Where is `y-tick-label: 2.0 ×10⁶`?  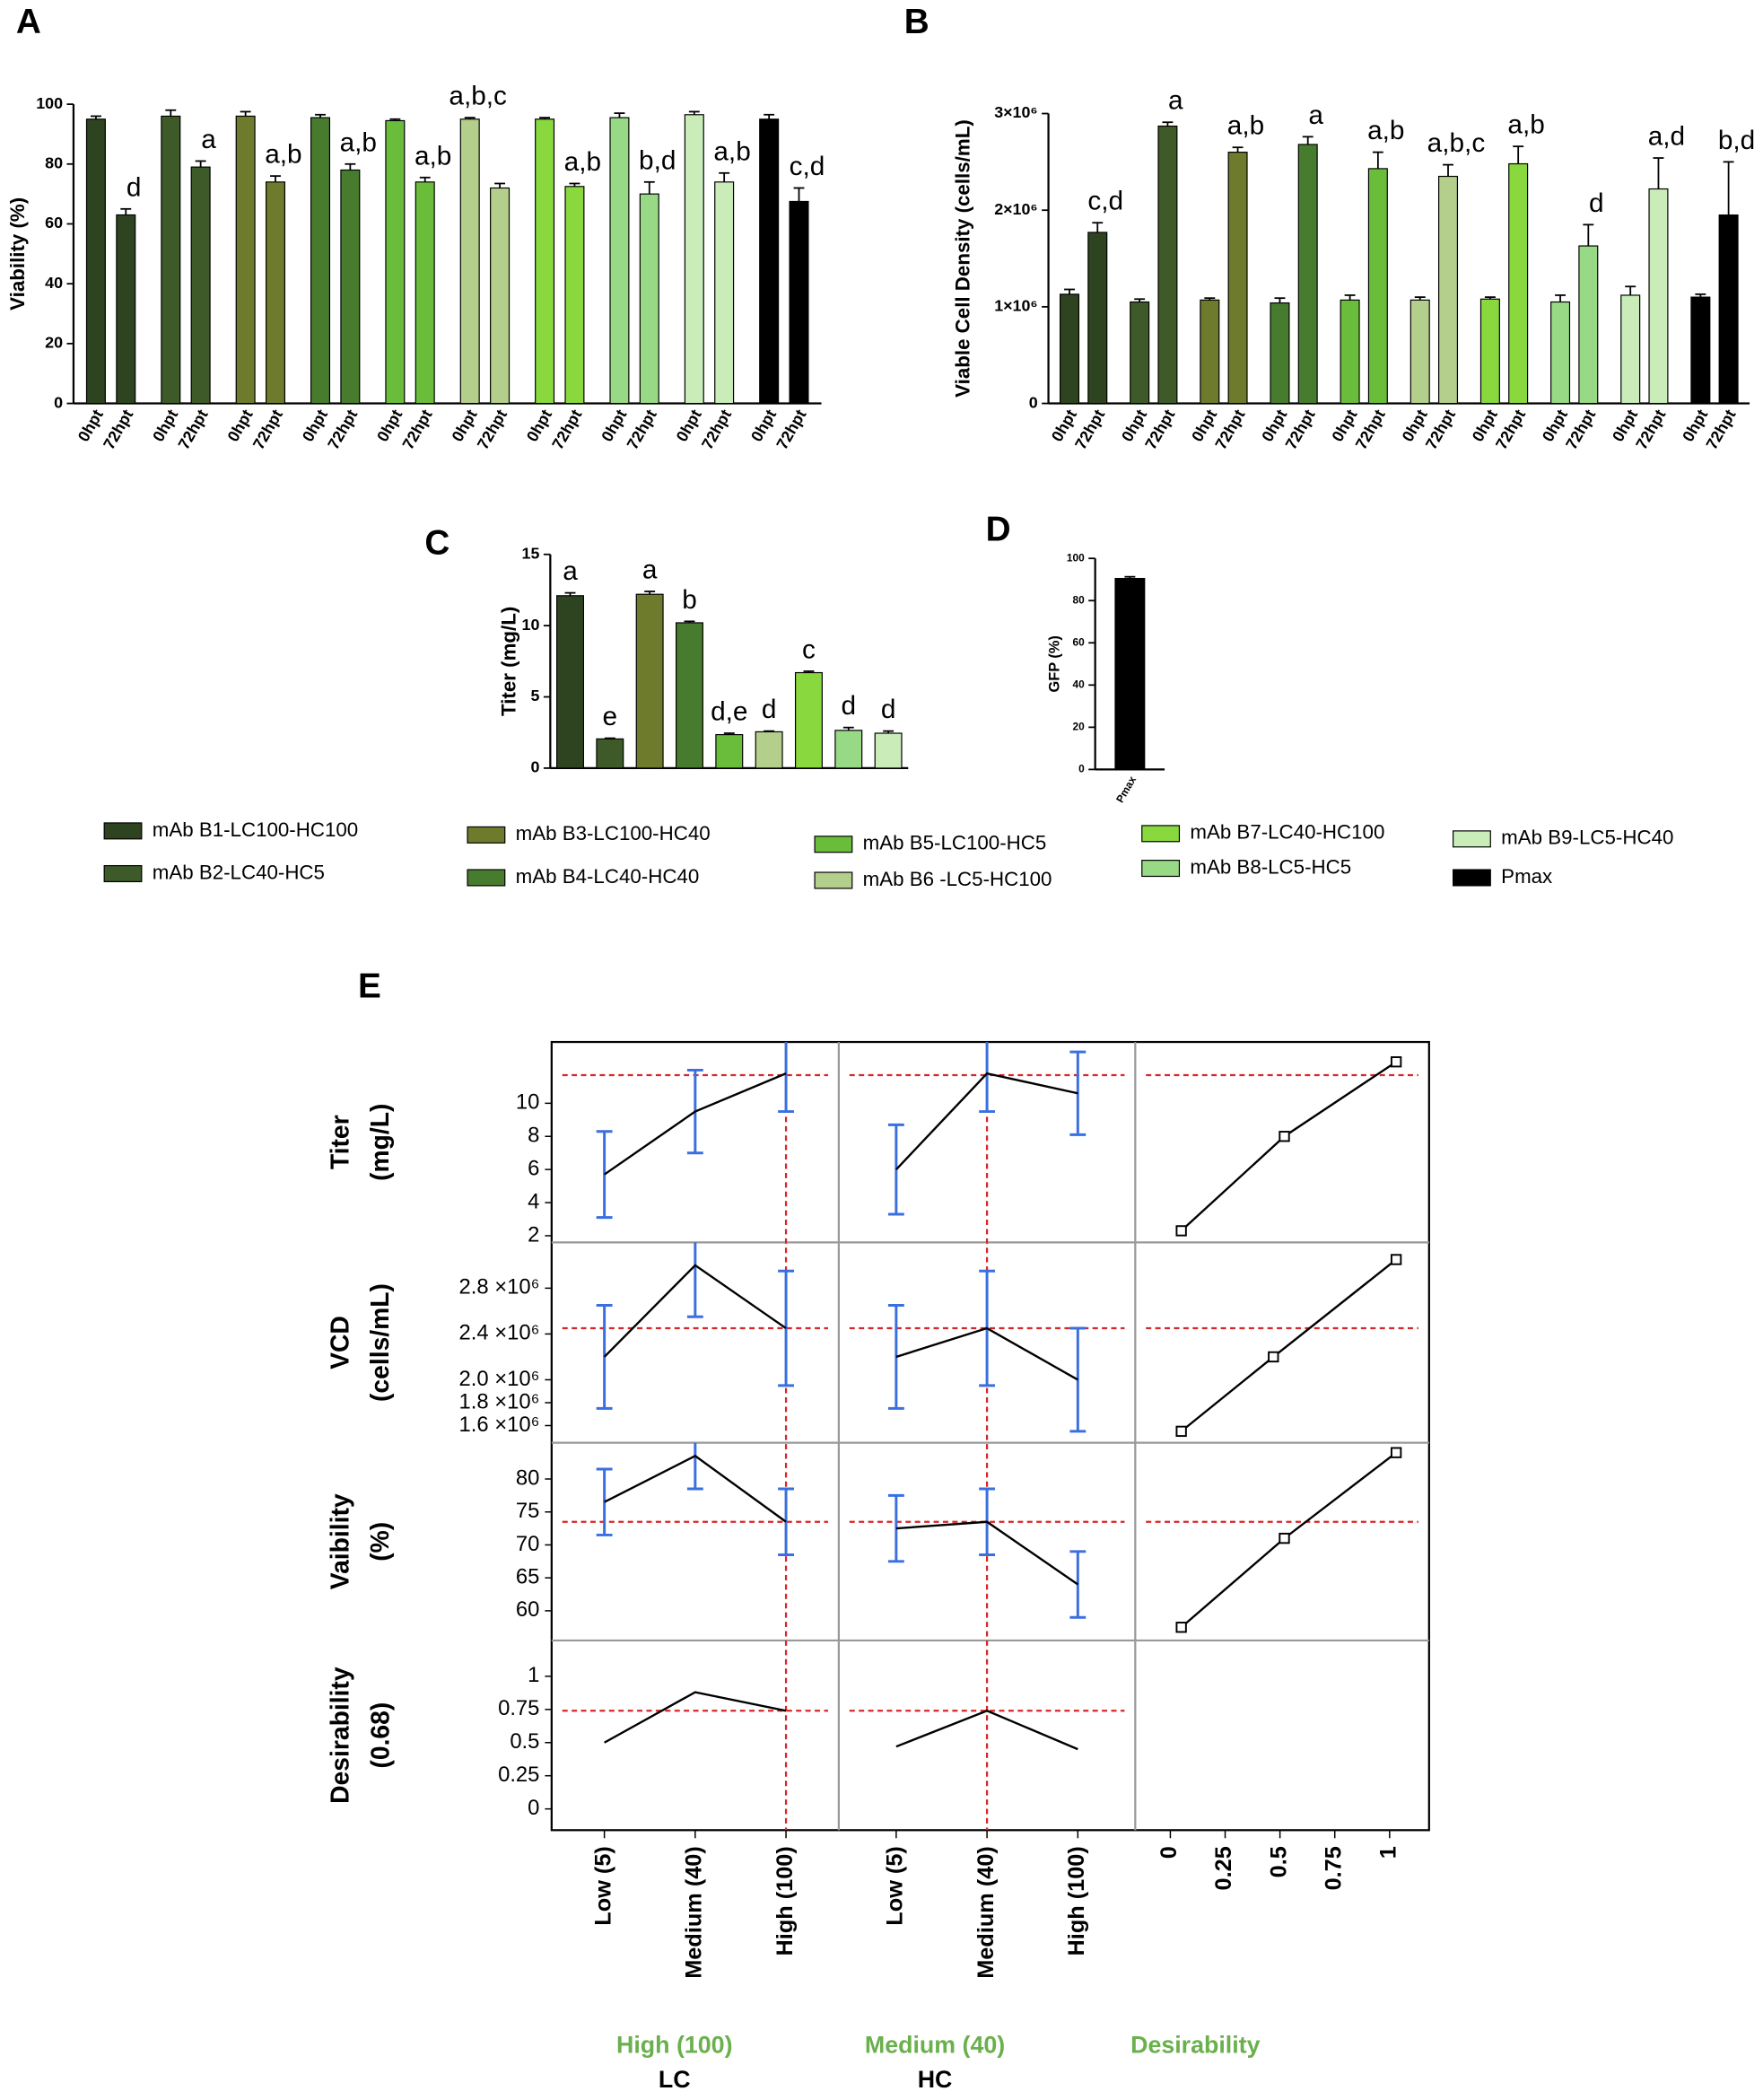 y-tick-label: 2.0 ×10⁶ is located at coordinates (499, 1379).